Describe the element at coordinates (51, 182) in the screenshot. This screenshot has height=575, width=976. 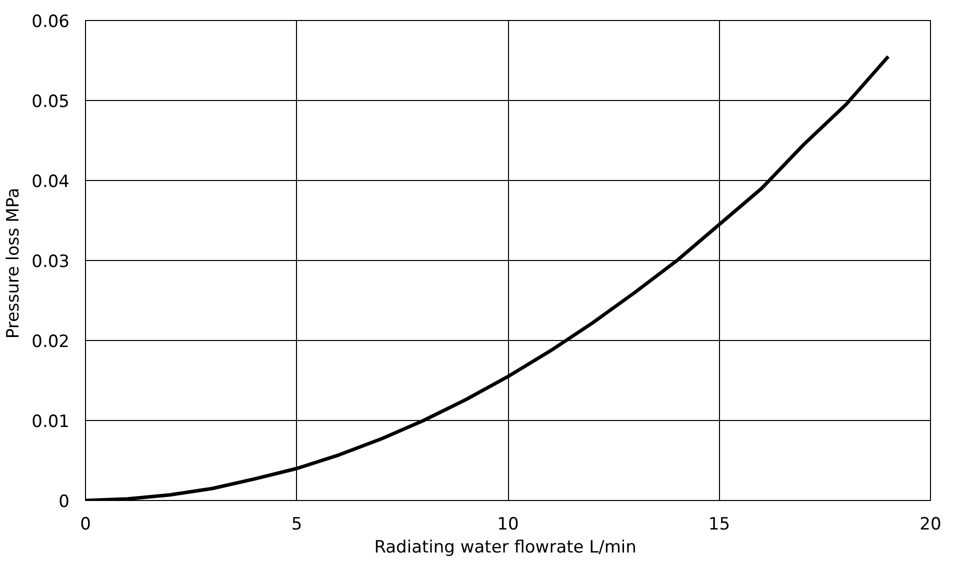
I see `y-tick-label: 0.04` at that location.